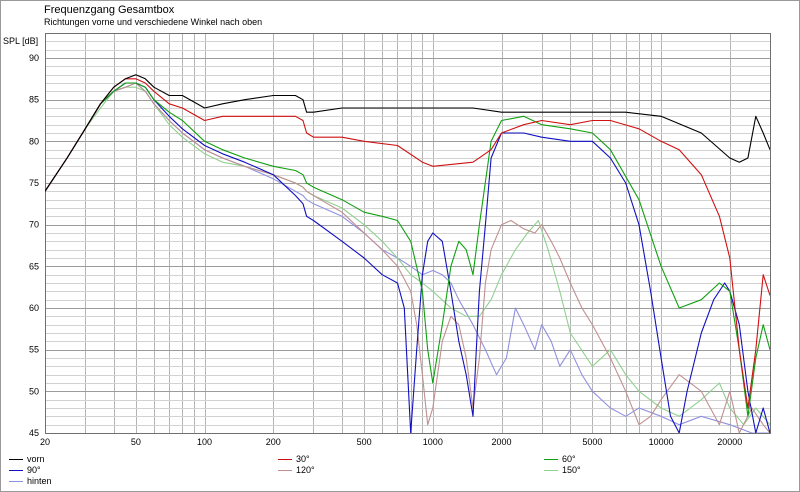 The width and height of the screenshot is (800, 492). Describe the element at coordinates (569, 459) in the screenshot. I see `legend-label: 60°` at that location.